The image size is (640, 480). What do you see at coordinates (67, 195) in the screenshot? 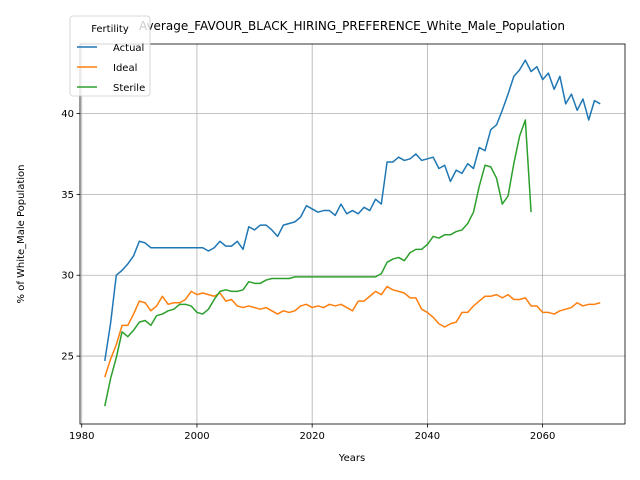
I see `y-tick-label: 35` at bounding box center [67, 195].